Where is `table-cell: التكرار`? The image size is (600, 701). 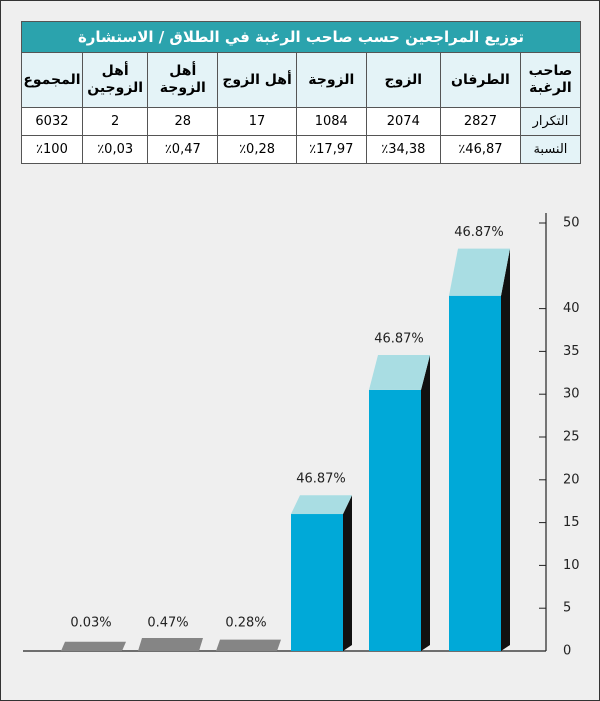 table-cell: التكرار is located at coordinates (550, 121).